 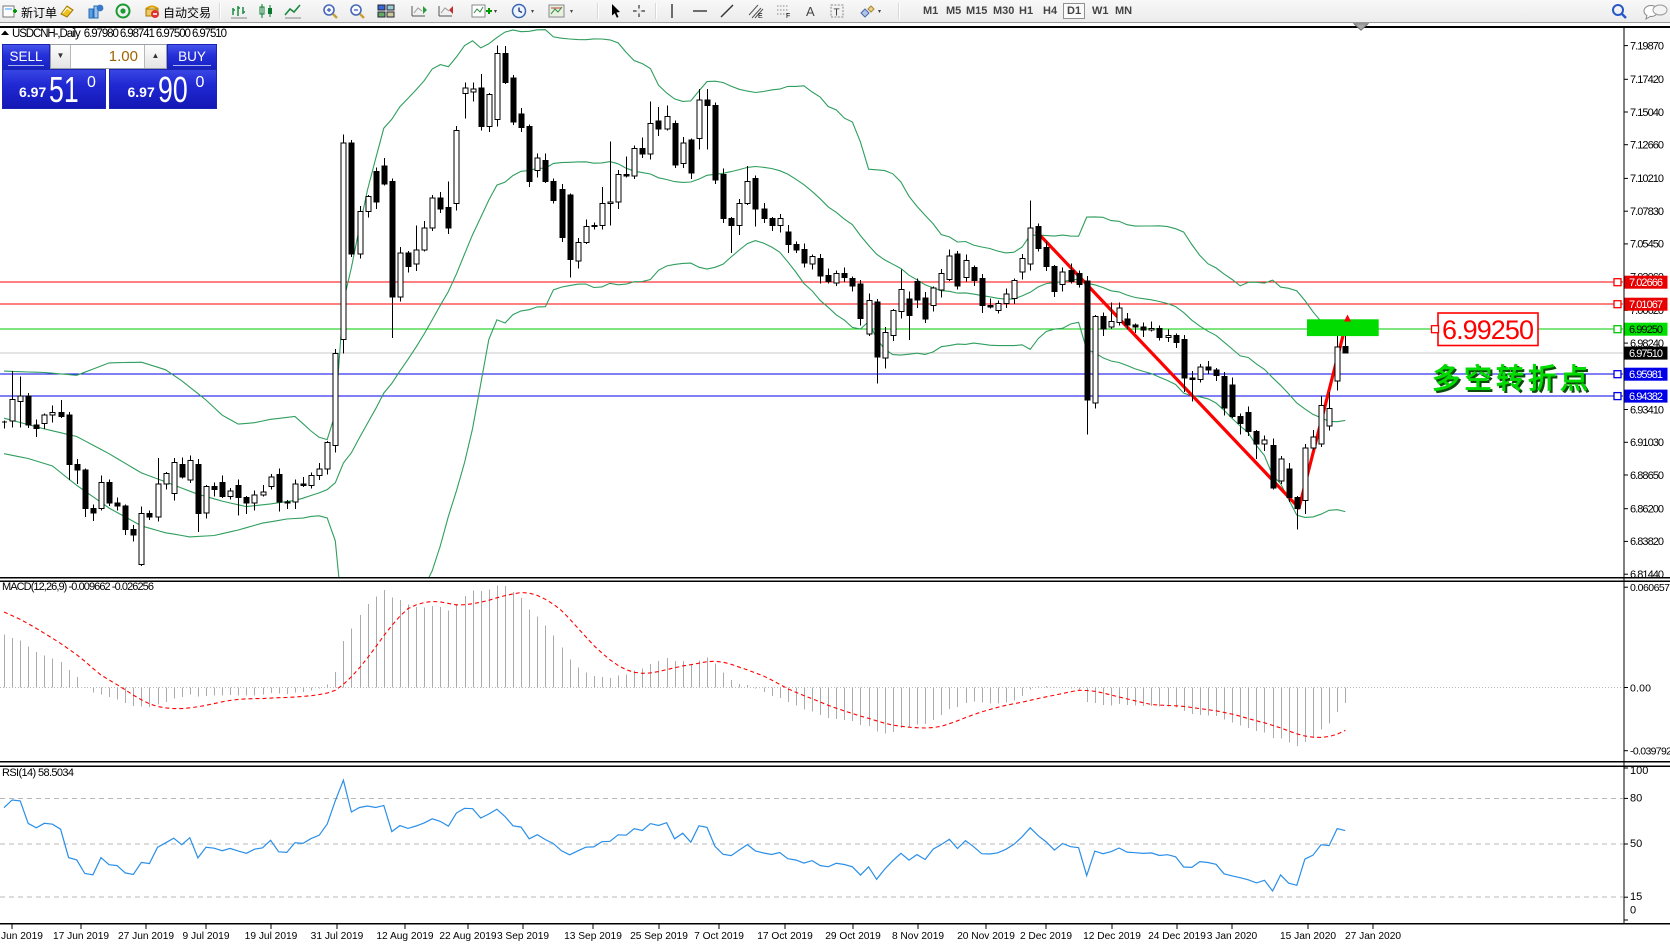 I want to click on svg-text: RSI(14) 58.5034, so click(x=38, y=773).